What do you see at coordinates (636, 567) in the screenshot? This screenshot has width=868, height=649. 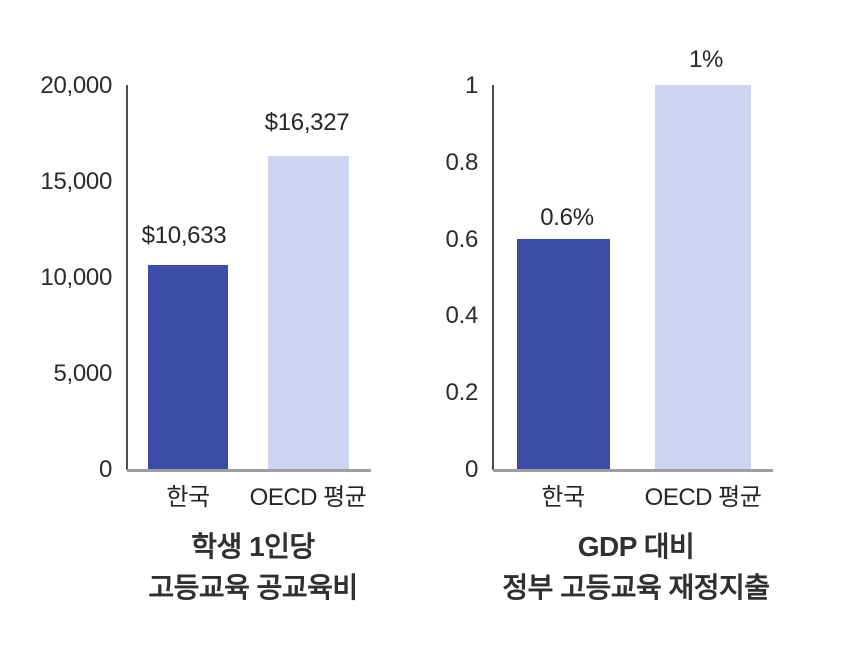 I see `chart-title: GDP 대비 정부 고등교육 재정지출` at bounding box center [636, 567].